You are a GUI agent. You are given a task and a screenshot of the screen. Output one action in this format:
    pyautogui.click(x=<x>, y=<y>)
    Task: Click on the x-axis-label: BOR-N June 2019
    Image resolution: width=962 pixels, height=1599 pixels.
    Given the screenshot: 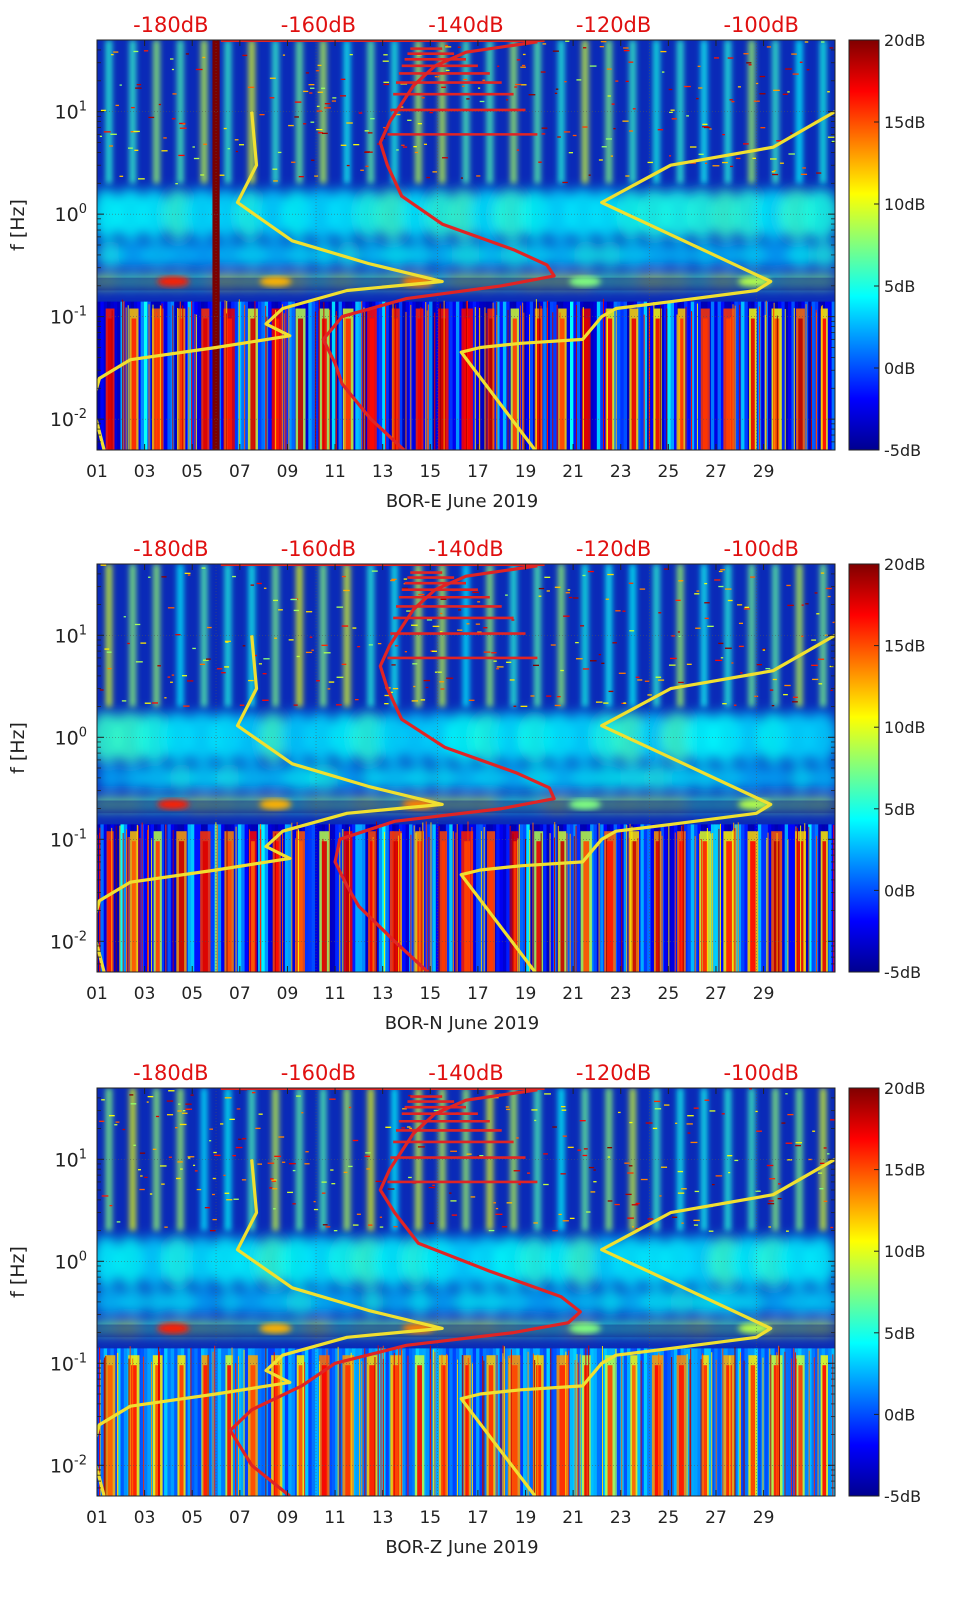 What is the action you would take?
    pyautogui.click(x=462, y=1023)
    